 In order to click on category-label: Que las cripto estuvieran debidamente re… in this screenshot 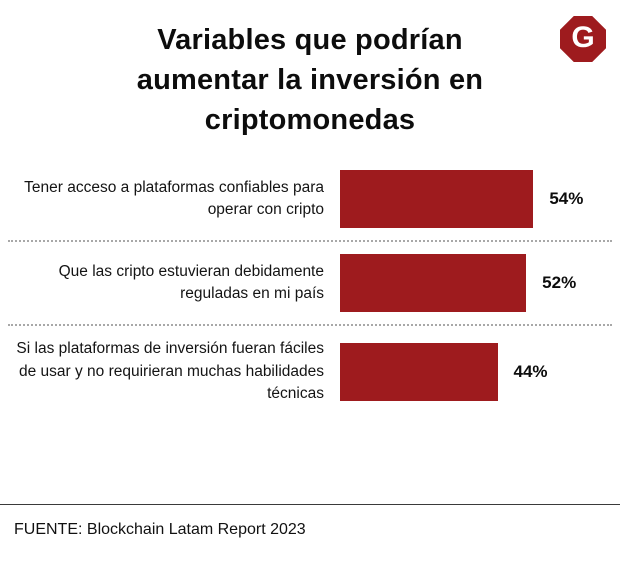, I will do `click(191, 282)`.